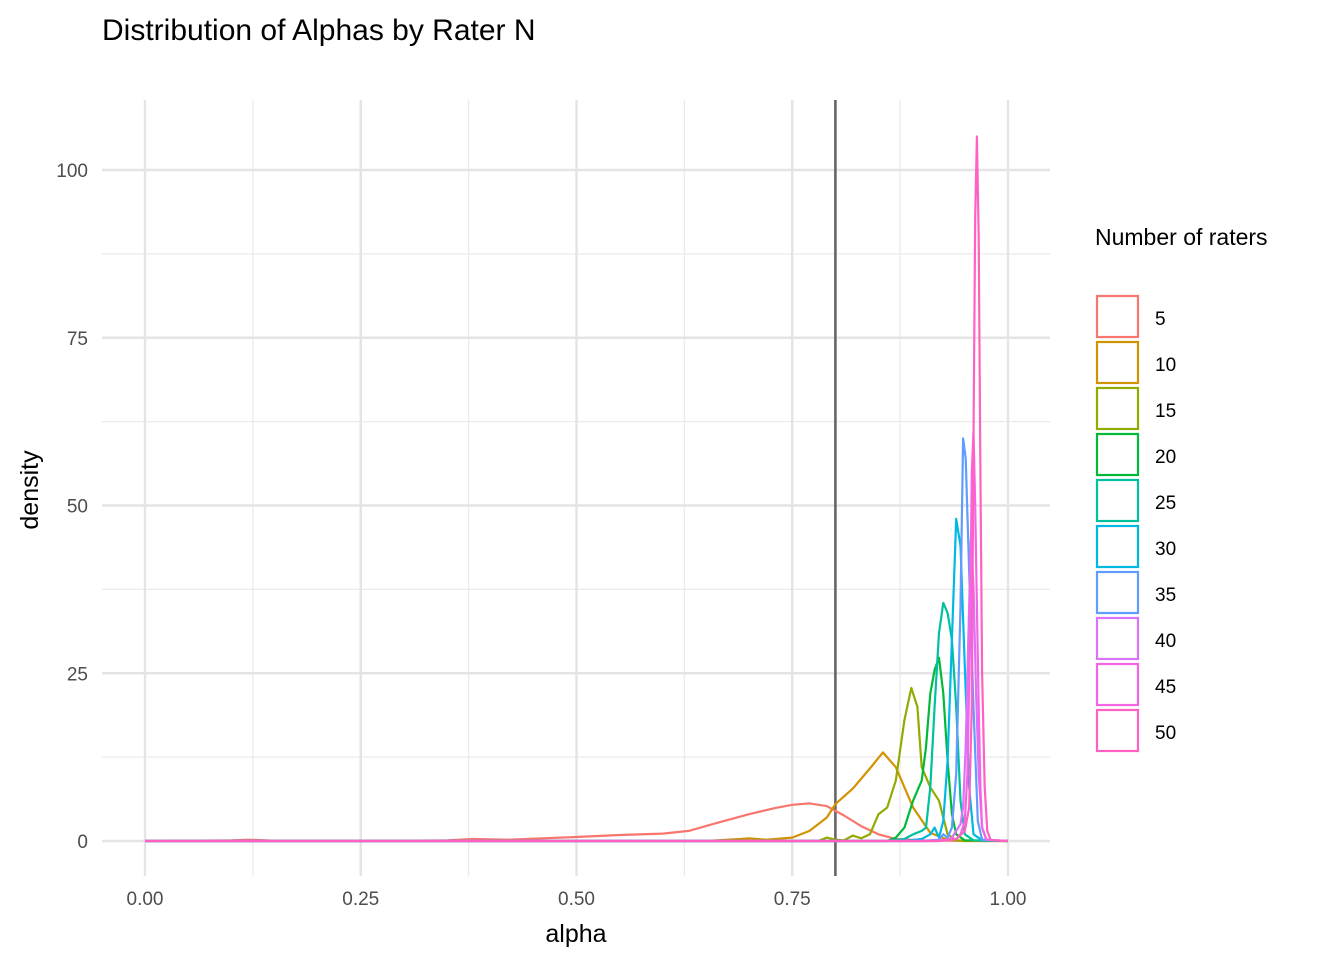 This screenshot has height=965, width=1344. What do you see at coordinates (1160, 319) in the screenshot?
I see `legend-label-5: 5` at bounding box center [1160, 319].